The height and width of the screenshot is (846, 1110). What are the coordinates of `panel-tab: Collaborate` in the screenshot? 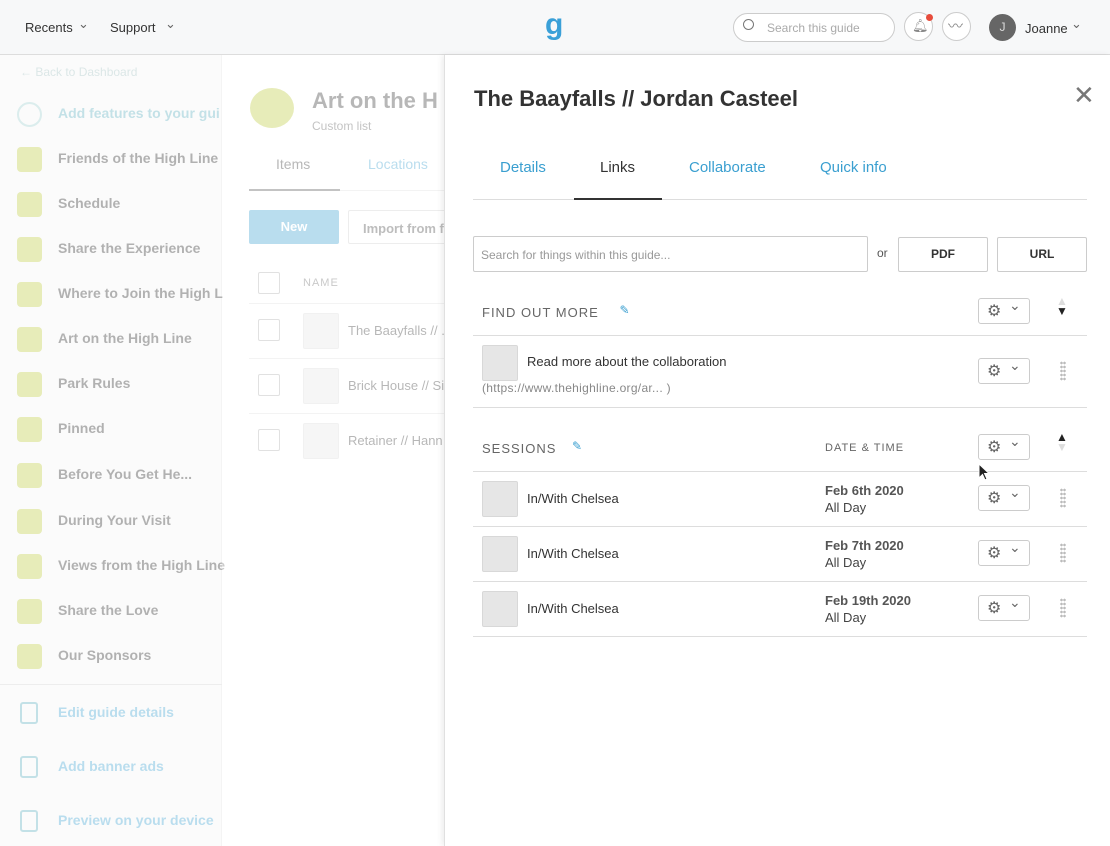 It's located at (727, 167).